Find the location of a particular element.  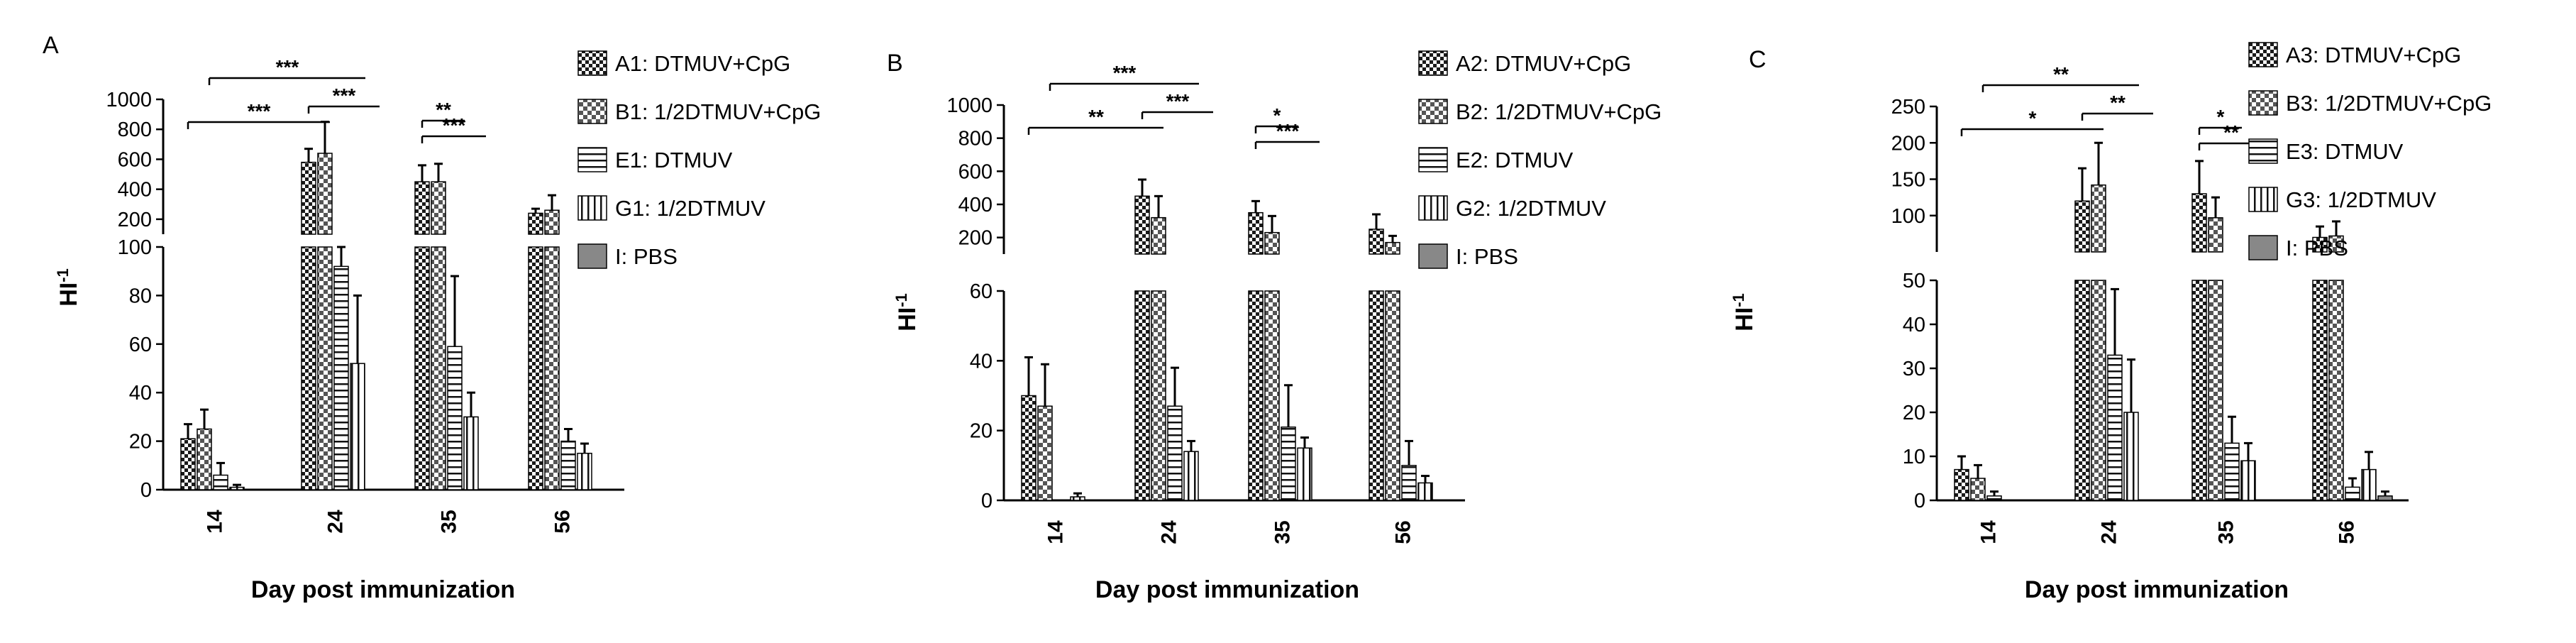

y-tick-label: 0 is located at coordinates (1919, 501).